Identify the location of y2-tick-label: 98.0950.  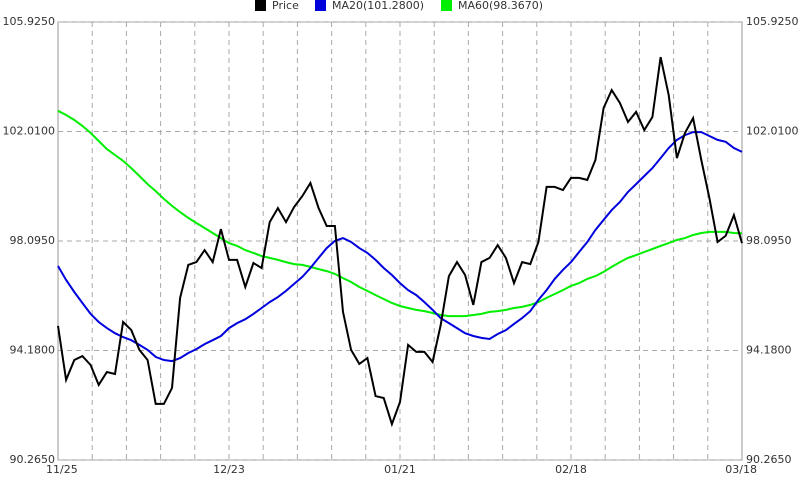
(769, 240).